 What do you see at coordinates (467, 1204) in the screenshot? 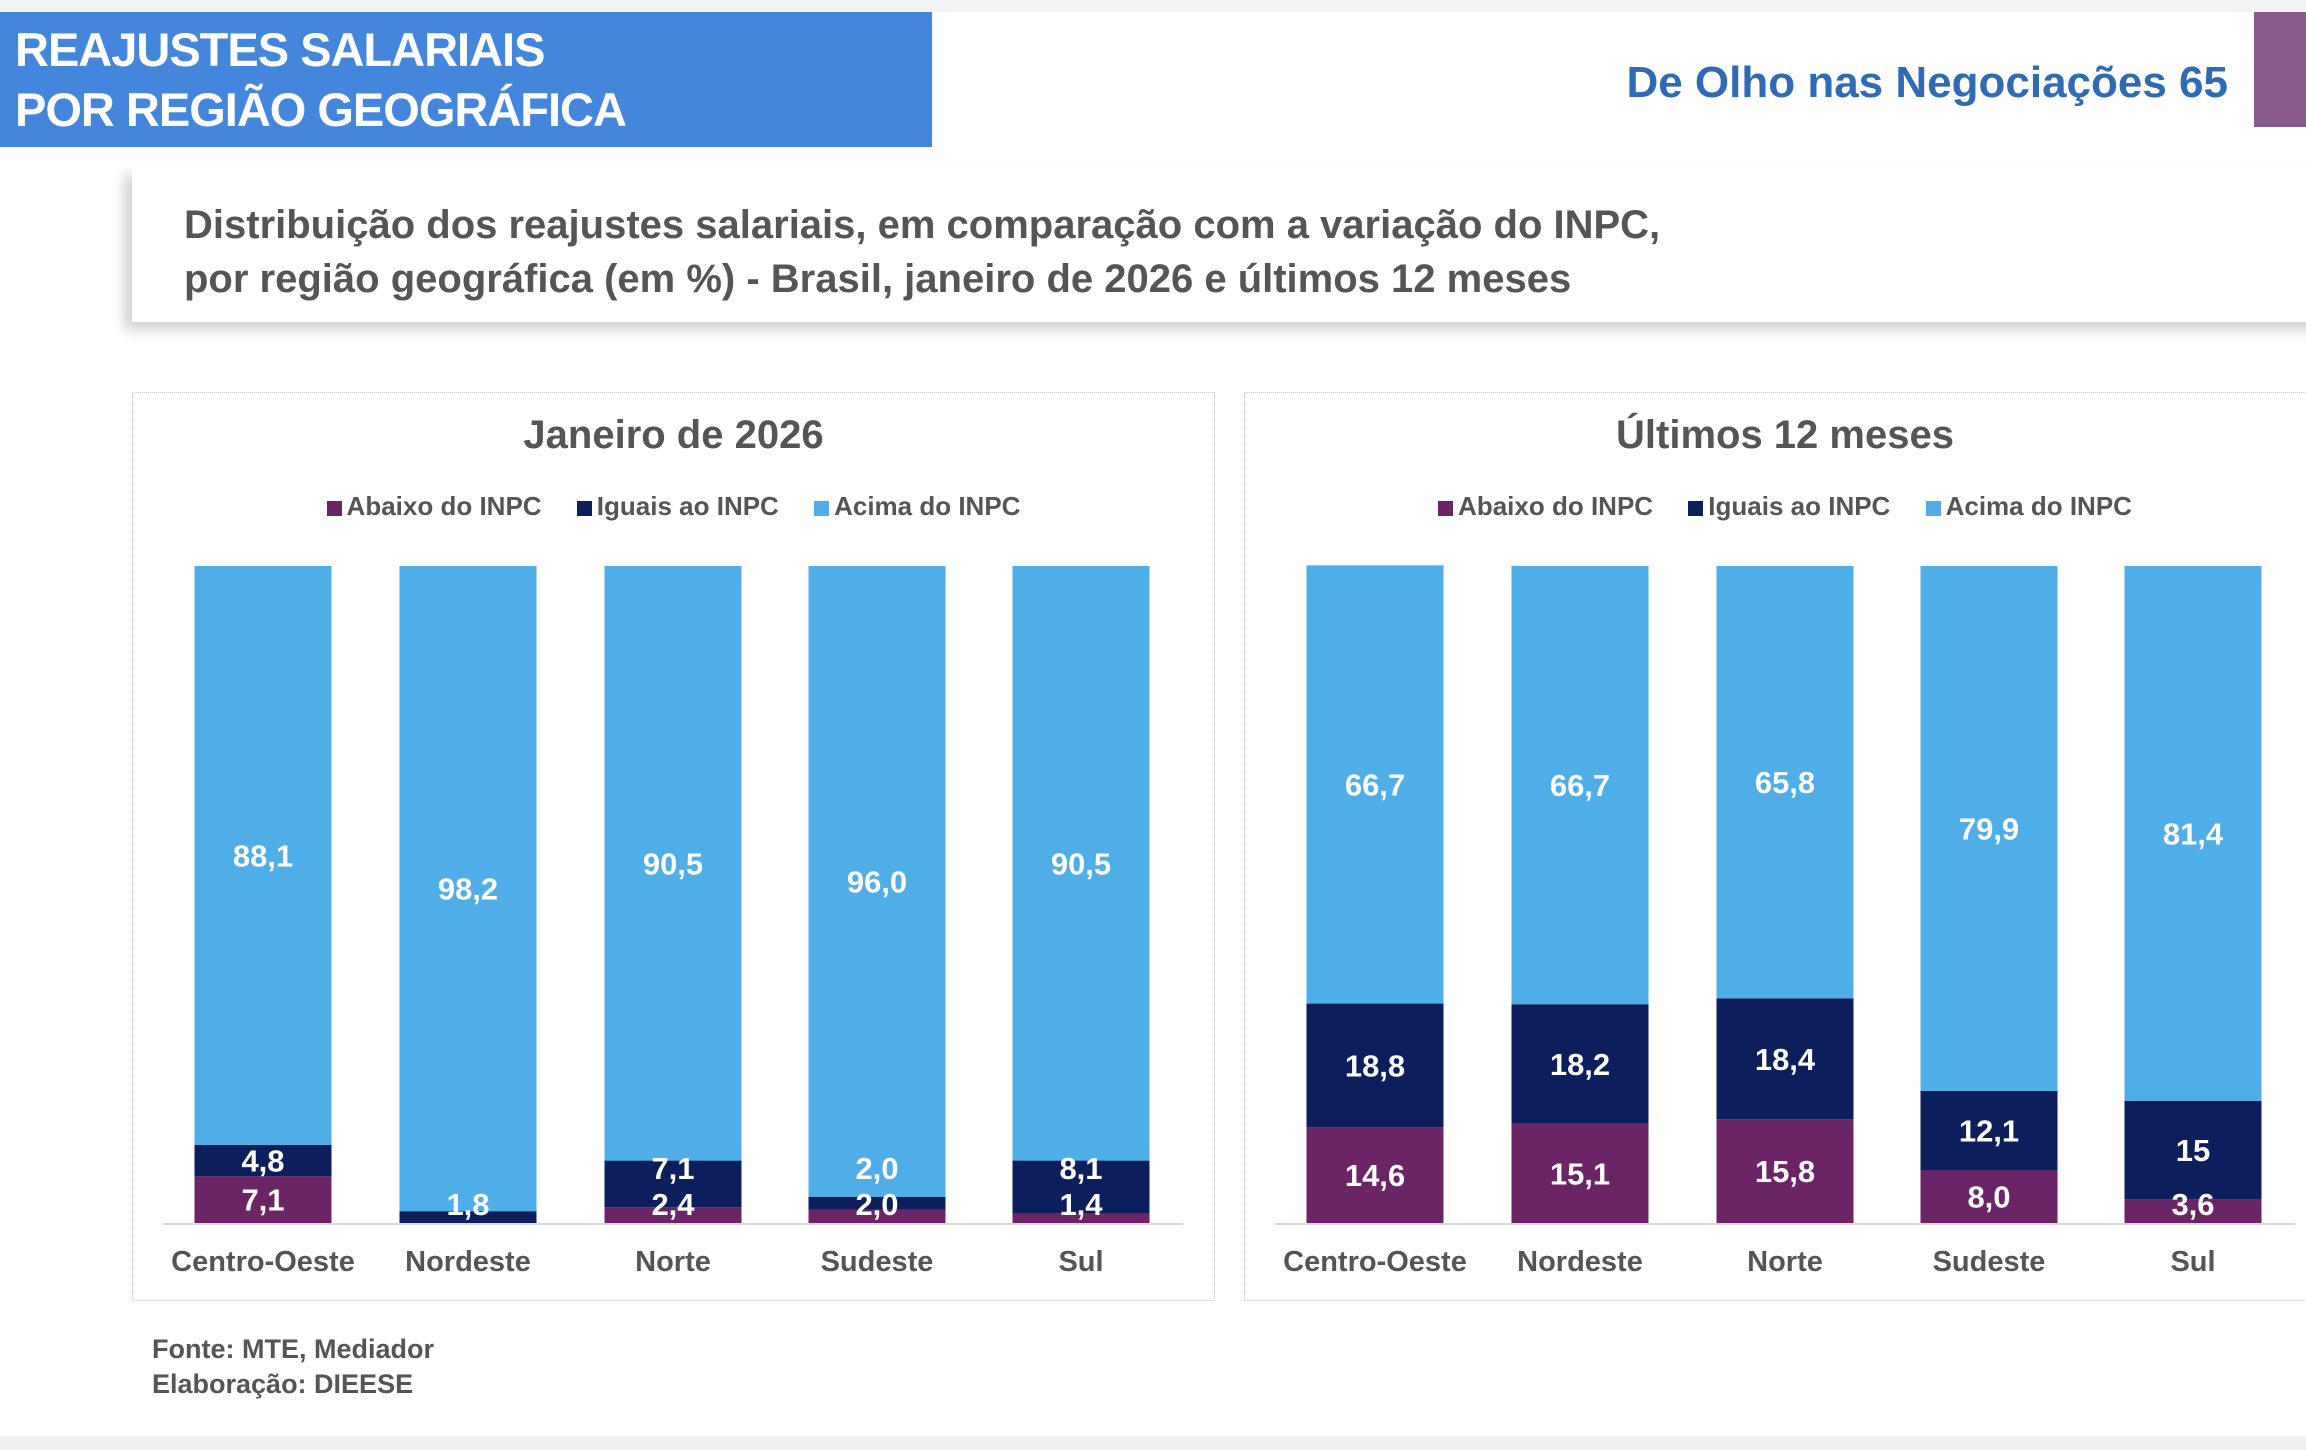
I see `data-label: 1,8` at bounding box center [467, 1204].